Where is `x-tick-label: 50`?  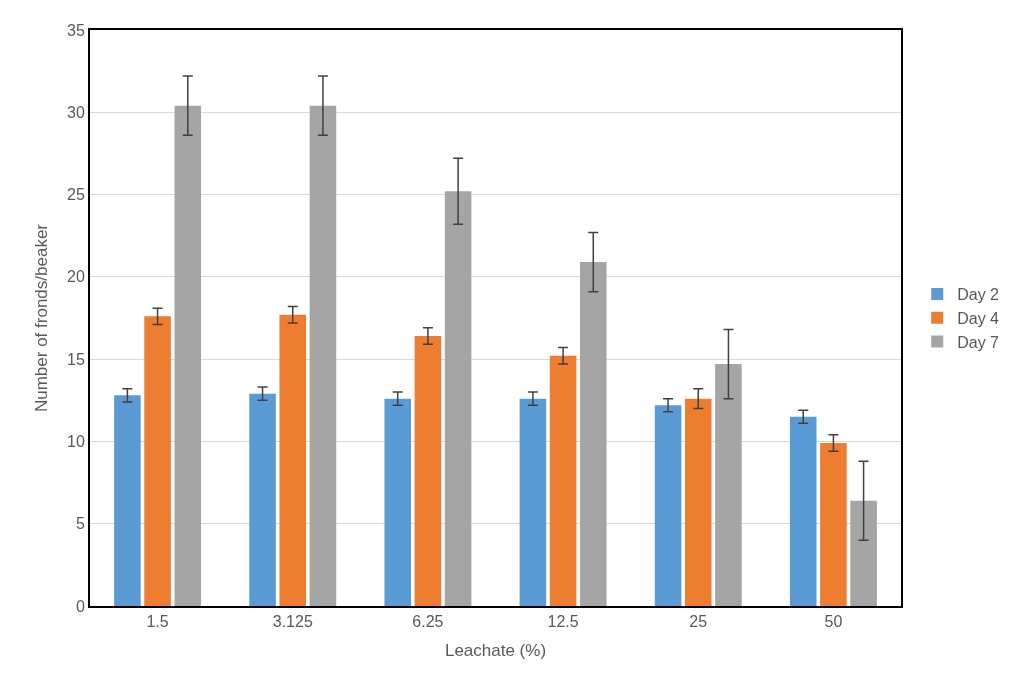
x-tick-label: 50 is located at coordinates (833, 622).